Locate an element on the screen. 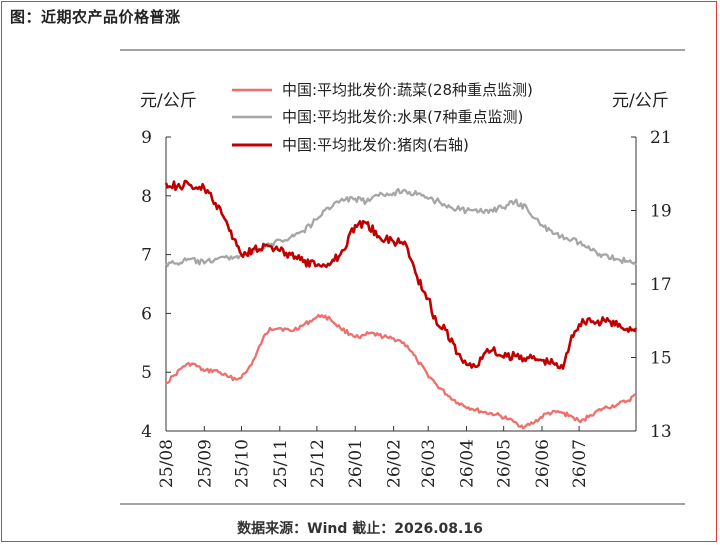 This screenshot has width=720, height=545. left-tick-label: 8 is located at coordinates (146, 197).